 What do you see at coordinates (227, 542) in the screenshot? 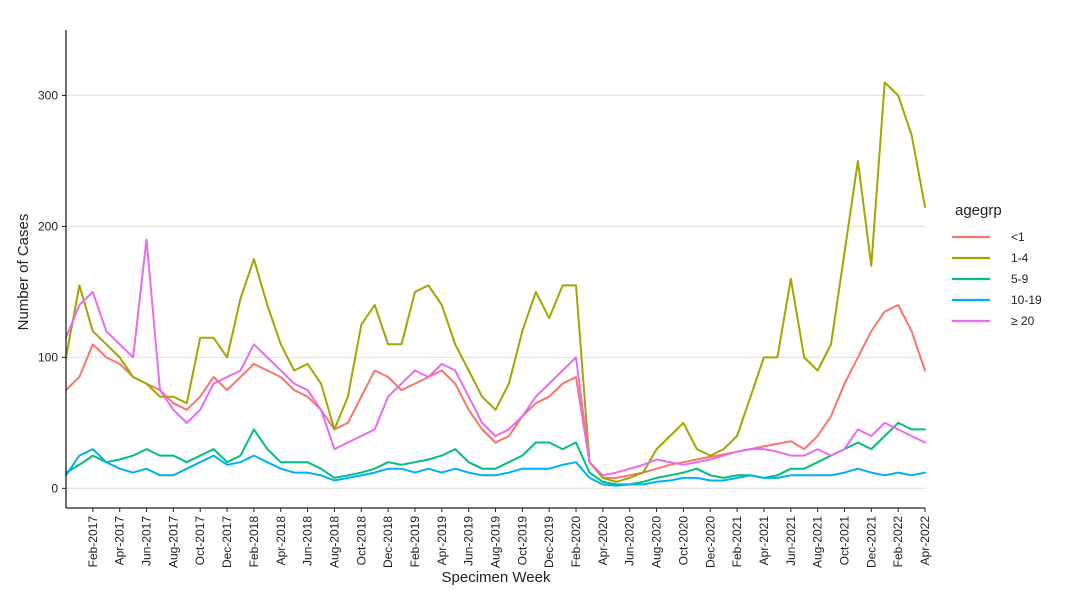
I see `x-tick-label: Dec-2017` at bounding box center [227, 542].